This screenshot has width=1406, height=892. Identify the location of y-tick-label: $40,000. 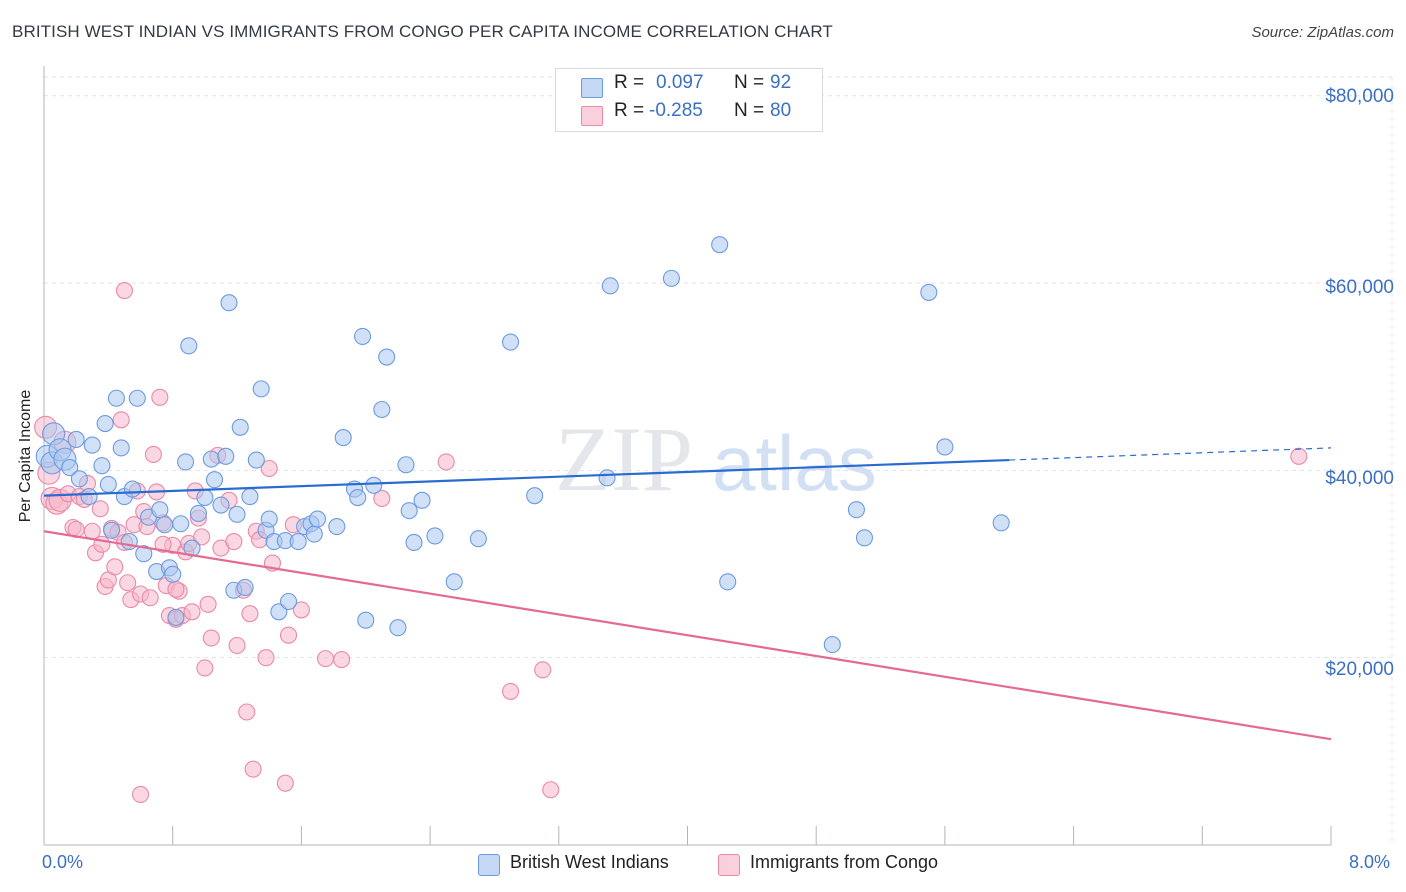
(1359, 478).